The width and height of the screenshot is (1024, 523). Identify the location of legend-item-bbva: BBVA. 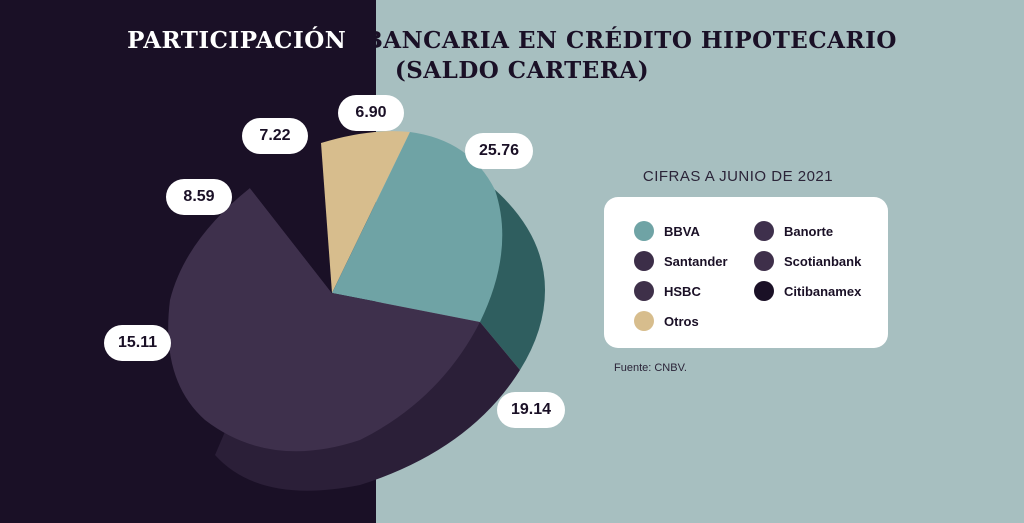
(667, 231).